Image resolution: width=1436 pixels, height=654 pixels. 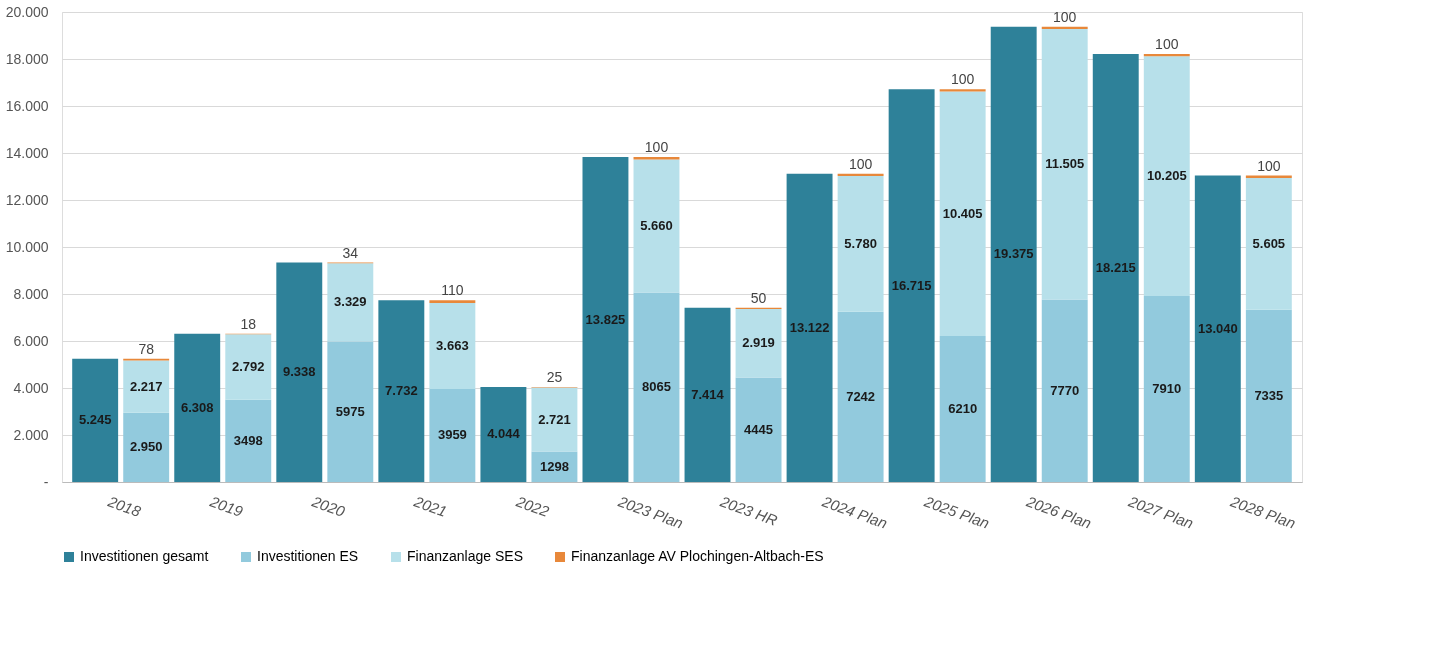 What do you see at coordinates (465, 556) in the screenshot?
I see `legend-label: Finanzanlage SES` at bounding box center [465, 556].